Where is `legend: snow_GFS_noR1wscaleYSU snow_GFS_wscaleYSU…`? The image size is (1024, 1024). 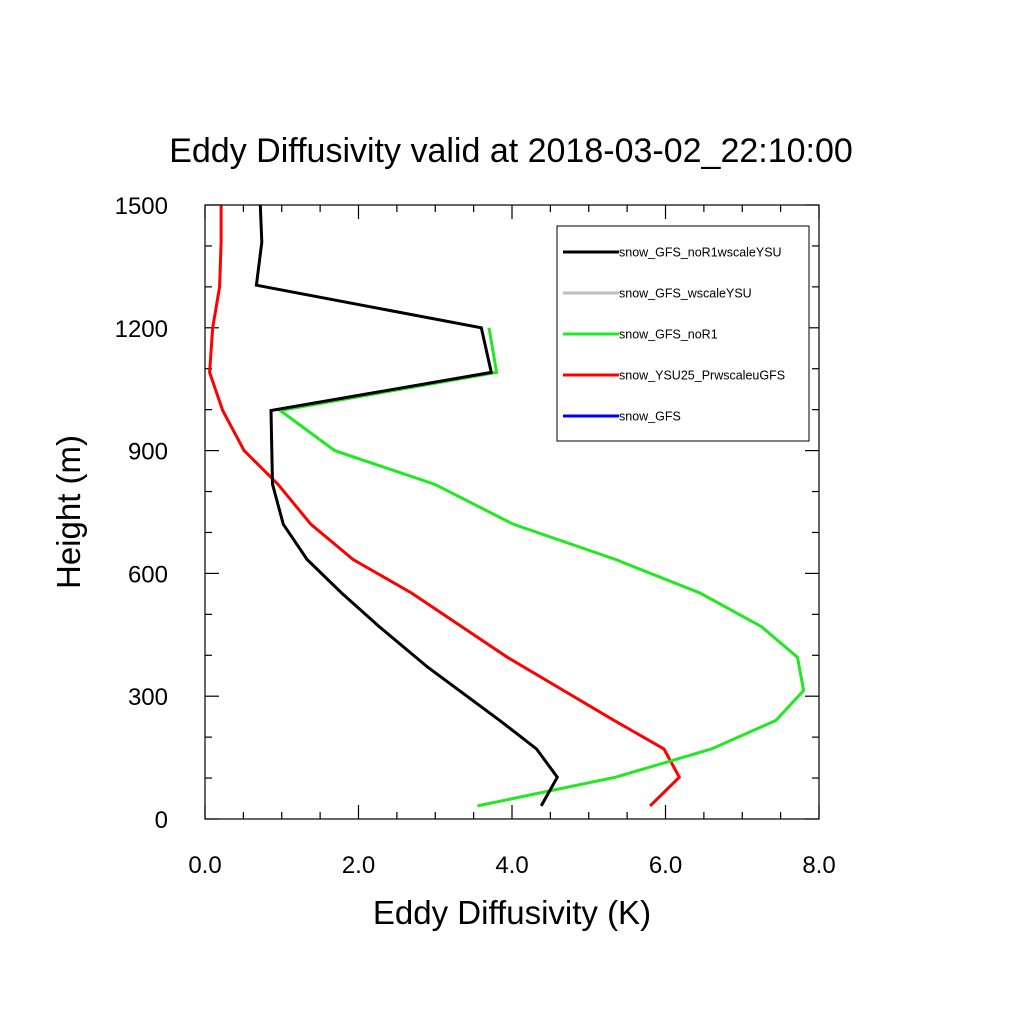
legend: snow_GFS_noR1wscaleYSU snow_GFS_wscaleYSU… is located at coordinates (683, 333).